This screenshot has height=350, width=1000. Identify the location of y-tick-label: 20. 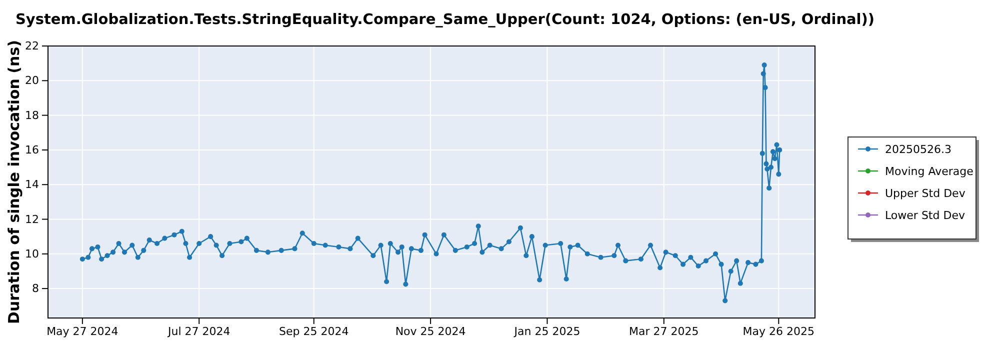
(32, 81).